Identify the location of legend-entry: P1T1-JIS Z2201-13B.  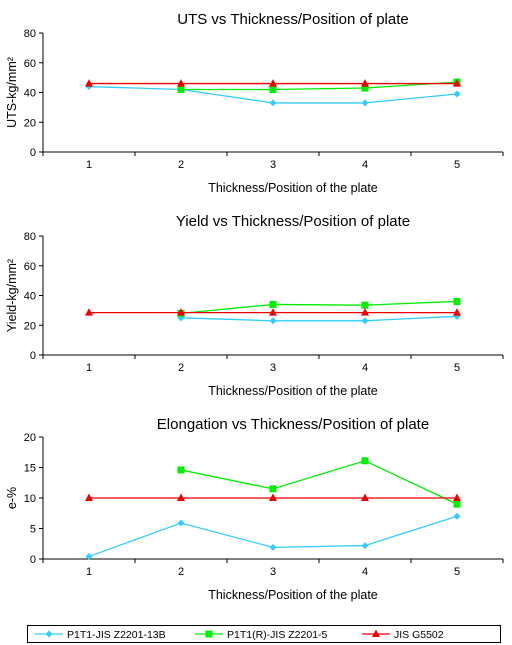
(100, 635).